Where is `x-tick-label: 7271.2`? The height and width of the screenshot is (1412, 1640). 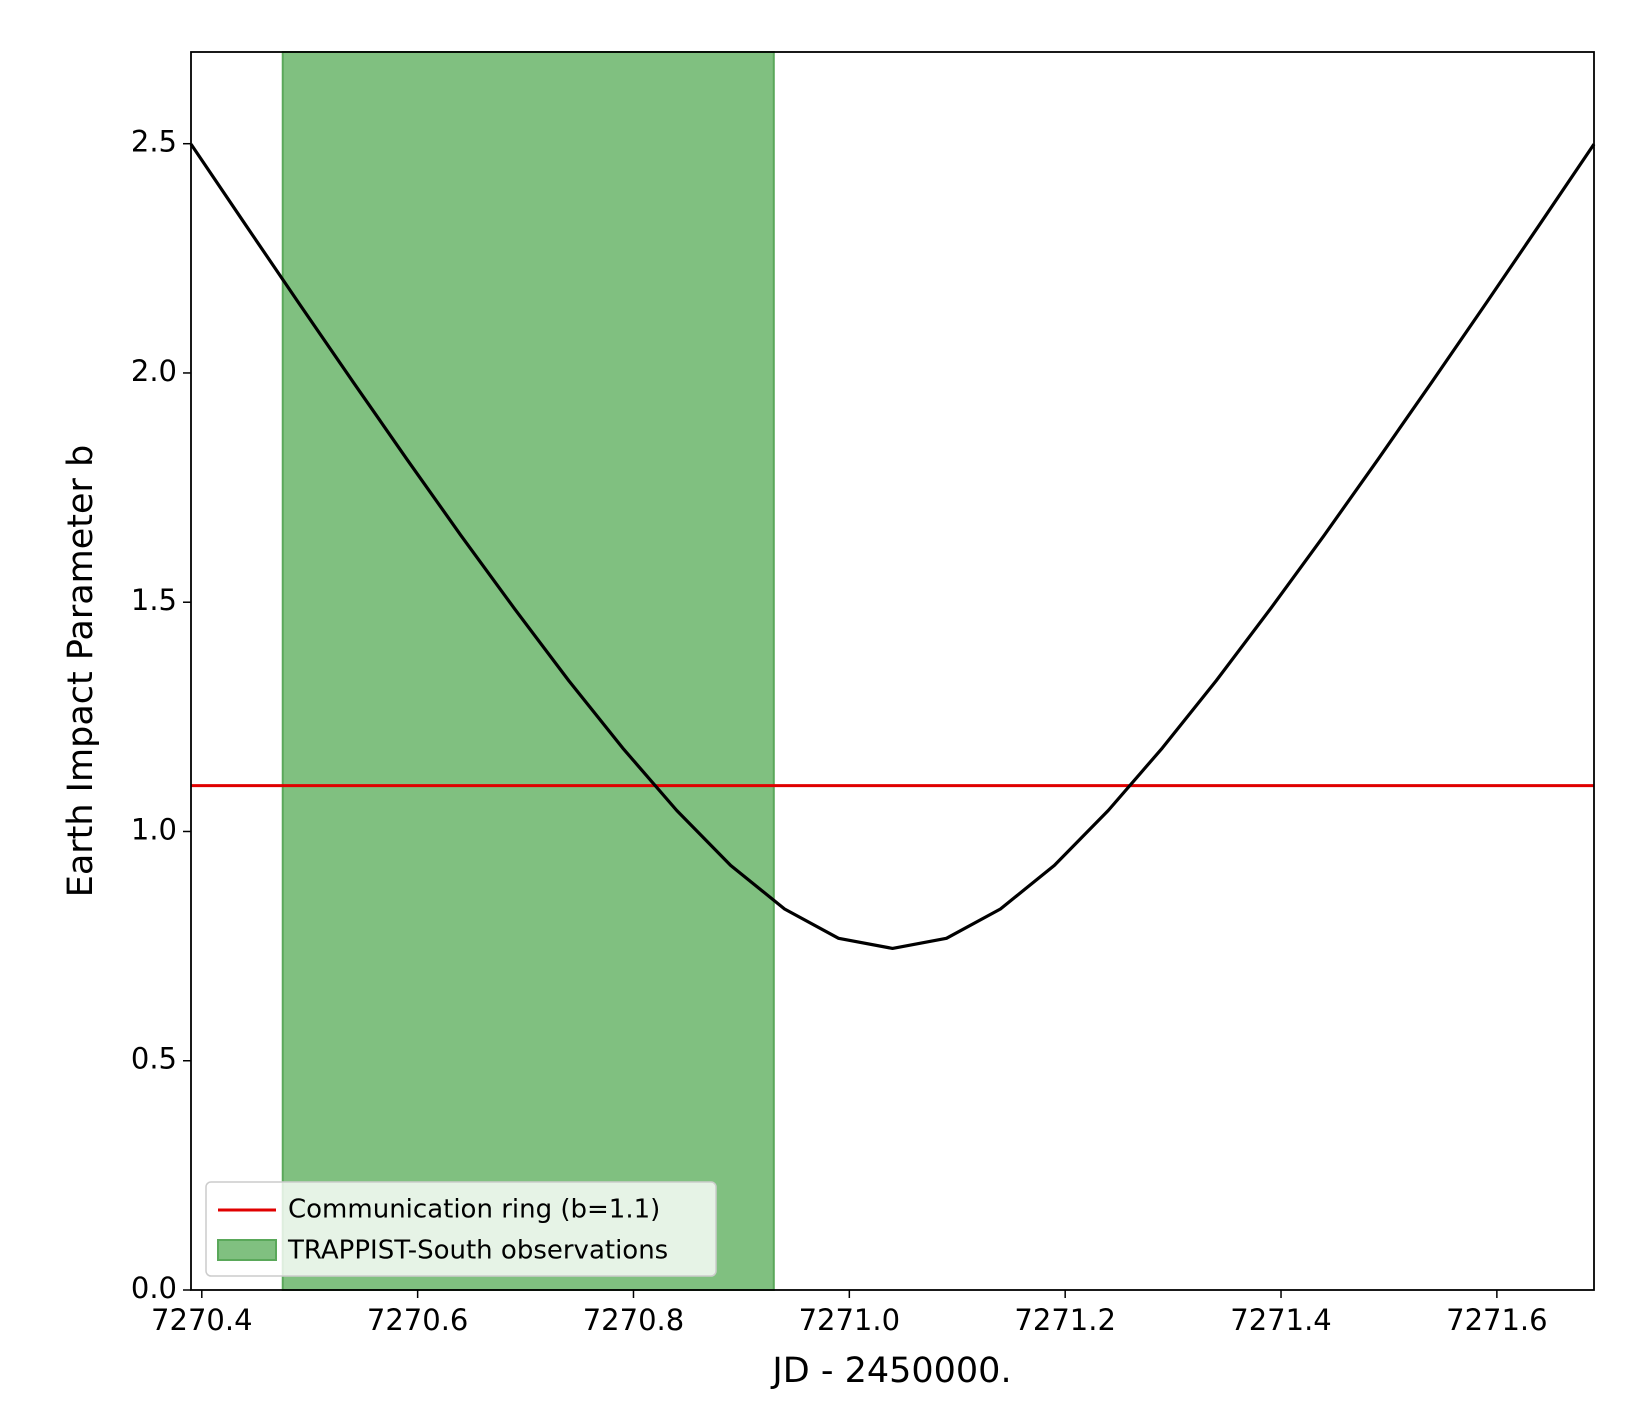 x-tick-label: 7271.2 is located at coordinates (1064, 1320).